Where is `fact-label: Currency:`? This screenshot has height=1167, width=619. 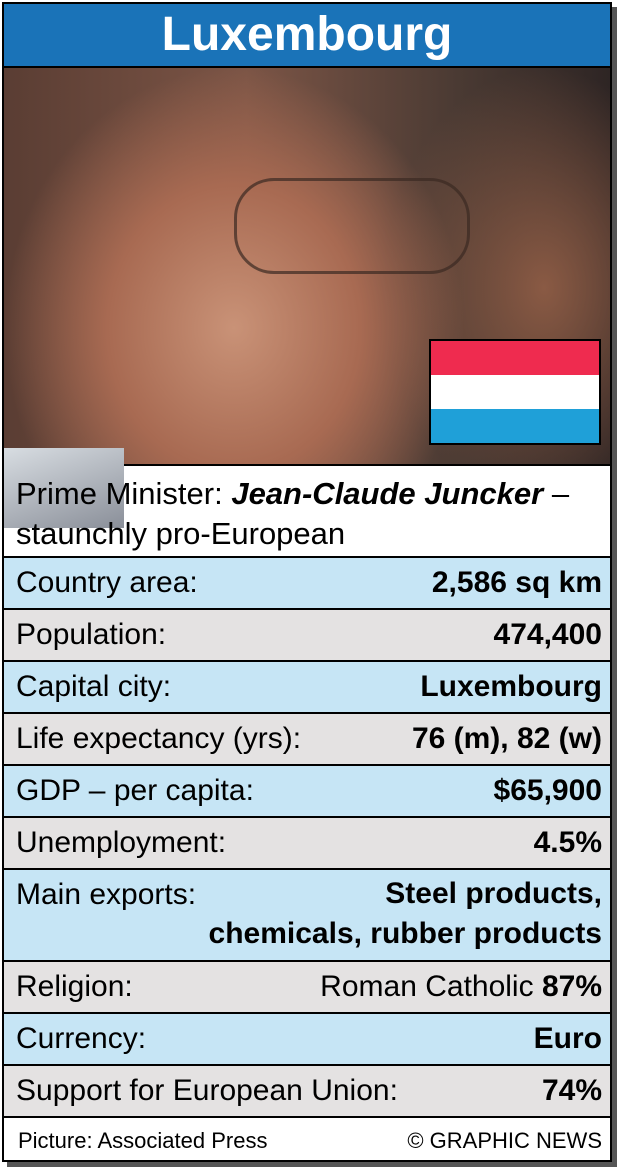 fact-label: Currency: is located at coordinates (81, 1038).